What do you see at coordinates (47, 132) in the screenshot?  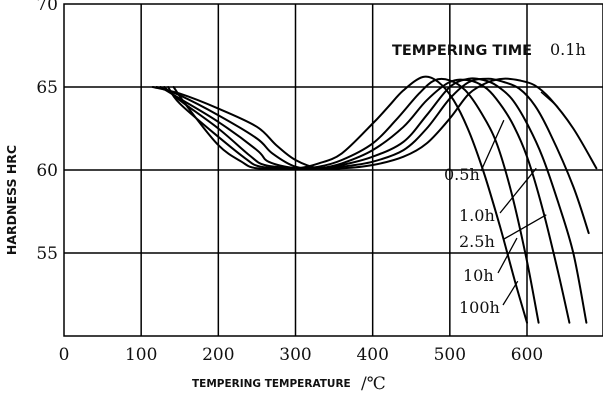 I see `y-tick-labels: 70 65 60 55` at bounding box center [47, 132].